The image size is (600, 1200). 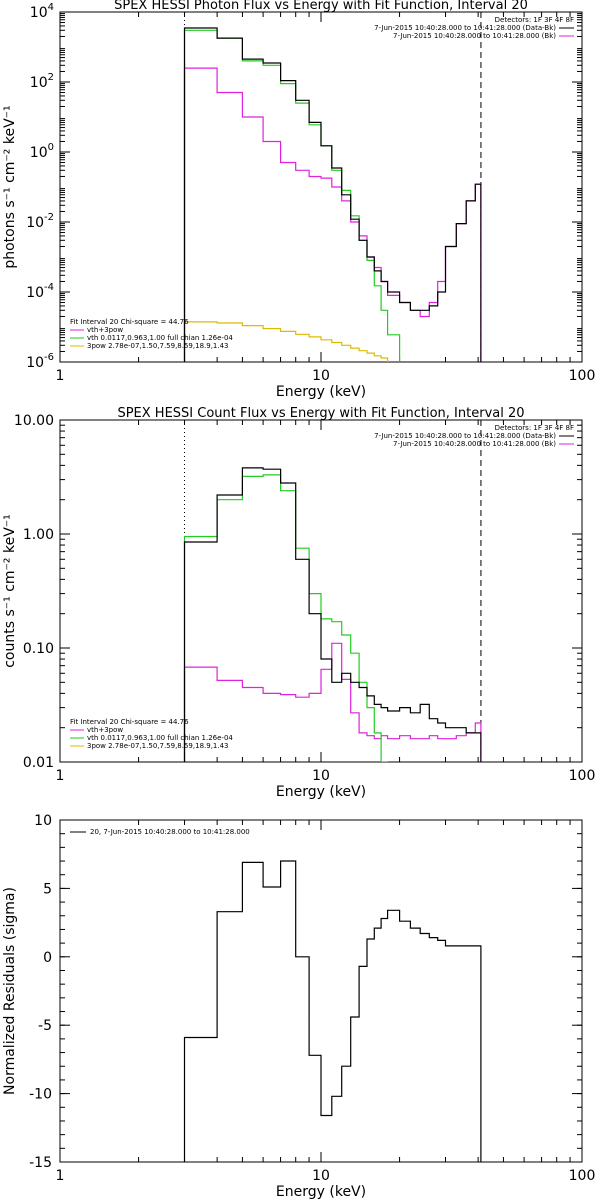 What do you see at coordinates (49, 287) in the screenshot?
I see `y-tick-exponent: -4` at bounding box center [49, 287].